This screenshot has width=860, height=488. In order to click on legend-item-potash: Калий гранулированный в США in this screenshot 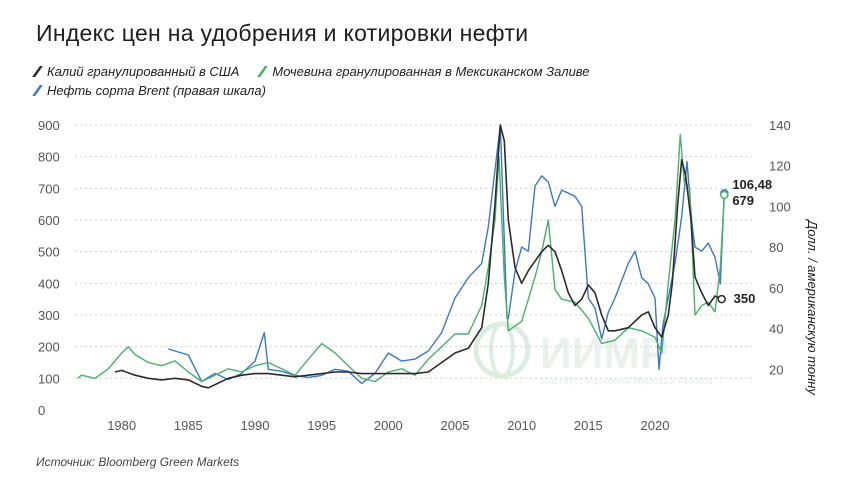, I will do `click(136, 71)`.